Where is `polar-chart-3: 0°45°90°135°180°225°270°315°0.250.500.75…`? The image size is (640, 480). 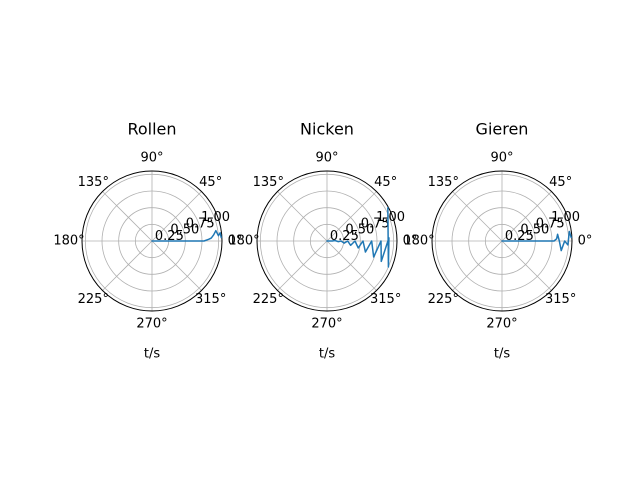 polar-chart-3: 0°45°90°135°180°225°270°315°0.250.500.75… is located at coordinates (497, 241).